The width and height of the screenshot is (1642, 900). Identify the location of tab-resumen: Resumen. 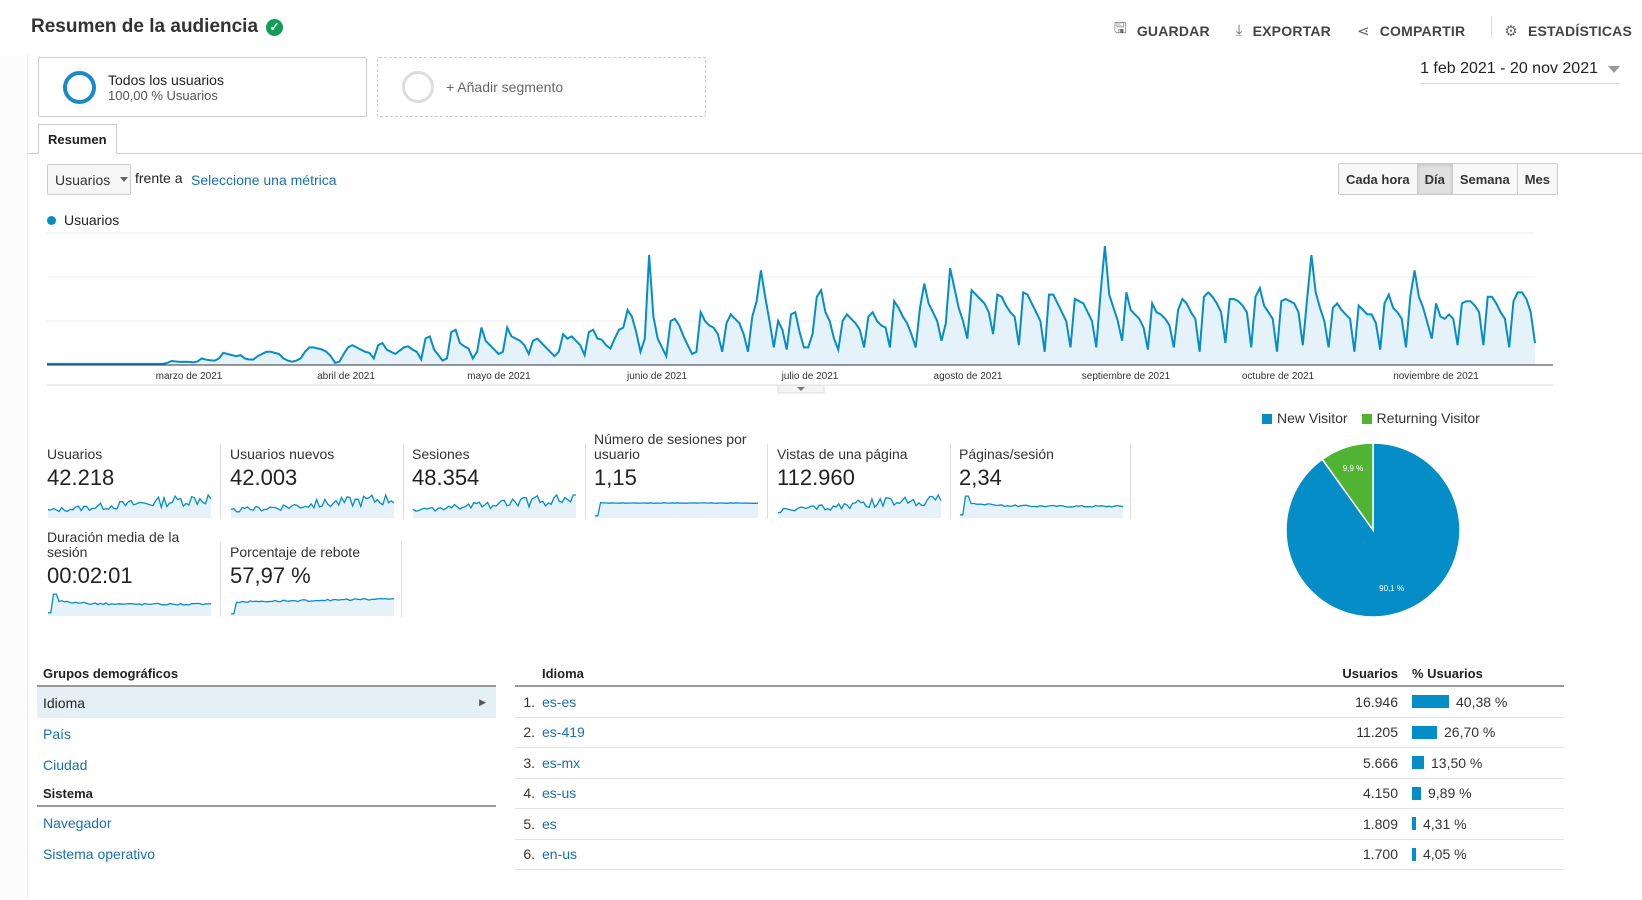
(77, 139).